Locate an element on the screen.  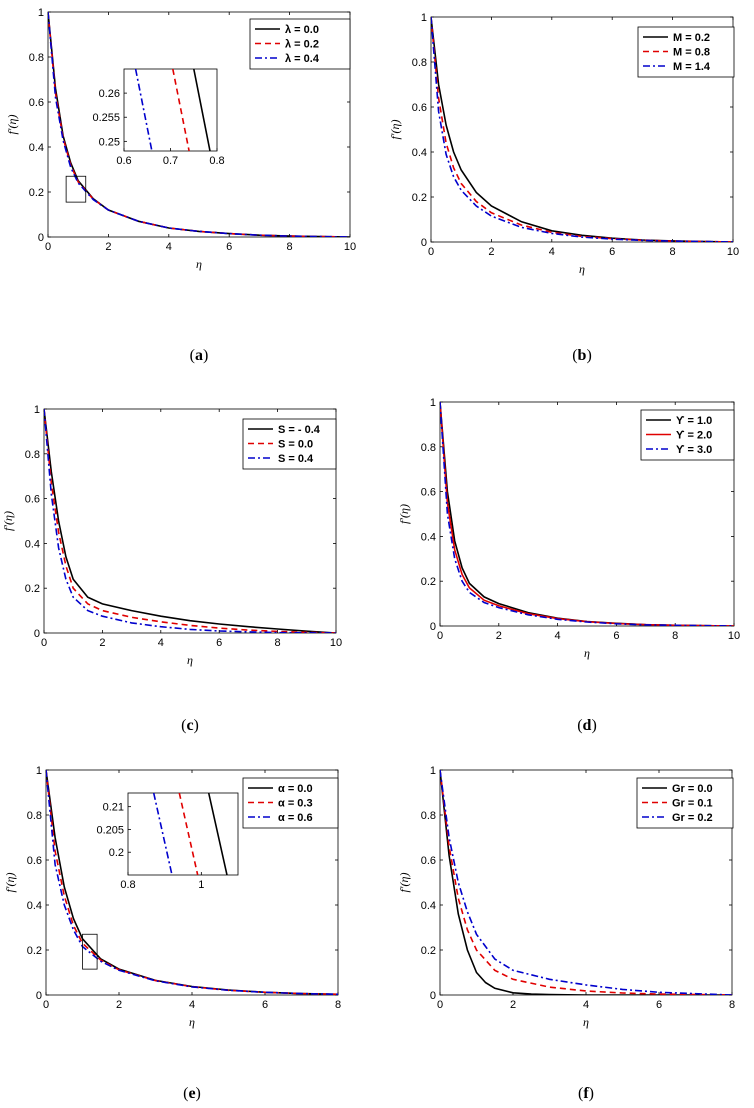
inset-y-tick-label: 0.26 is located at coordinates (109, 94).